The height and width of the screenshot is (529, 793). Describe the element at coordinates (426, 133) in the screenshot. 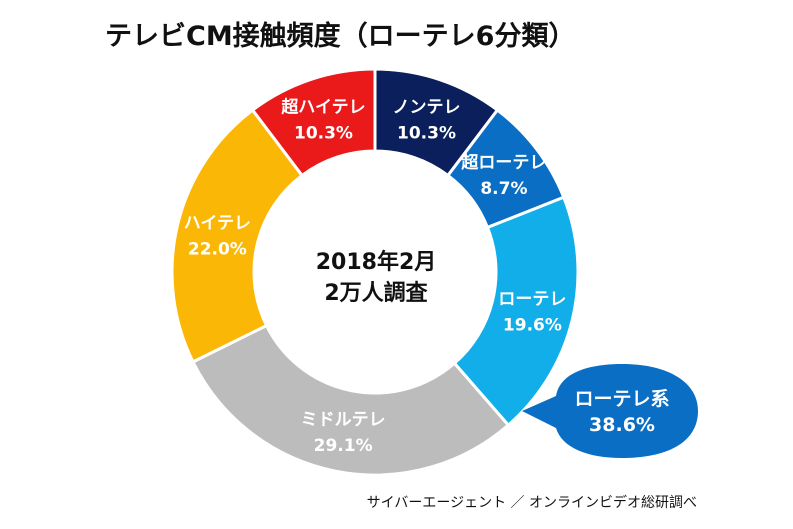

I see `slice-value-1: 10.3%` at that location.